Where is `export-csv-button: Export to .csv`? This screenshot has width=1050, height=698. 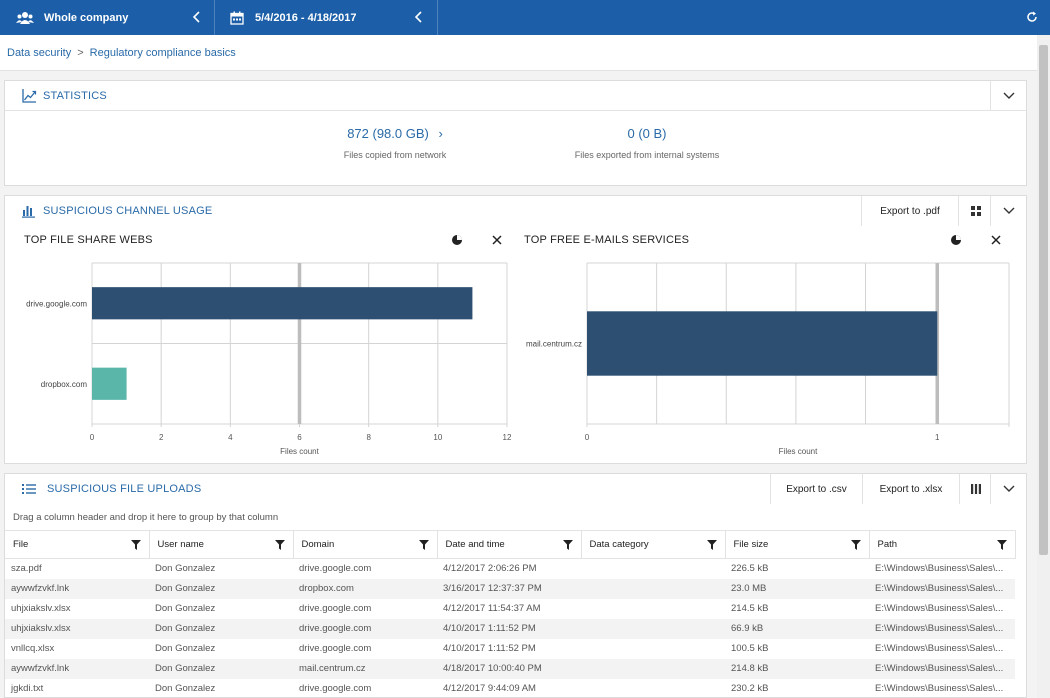 export-csv-button: Export to .csv is located at coordinates (816, 489).